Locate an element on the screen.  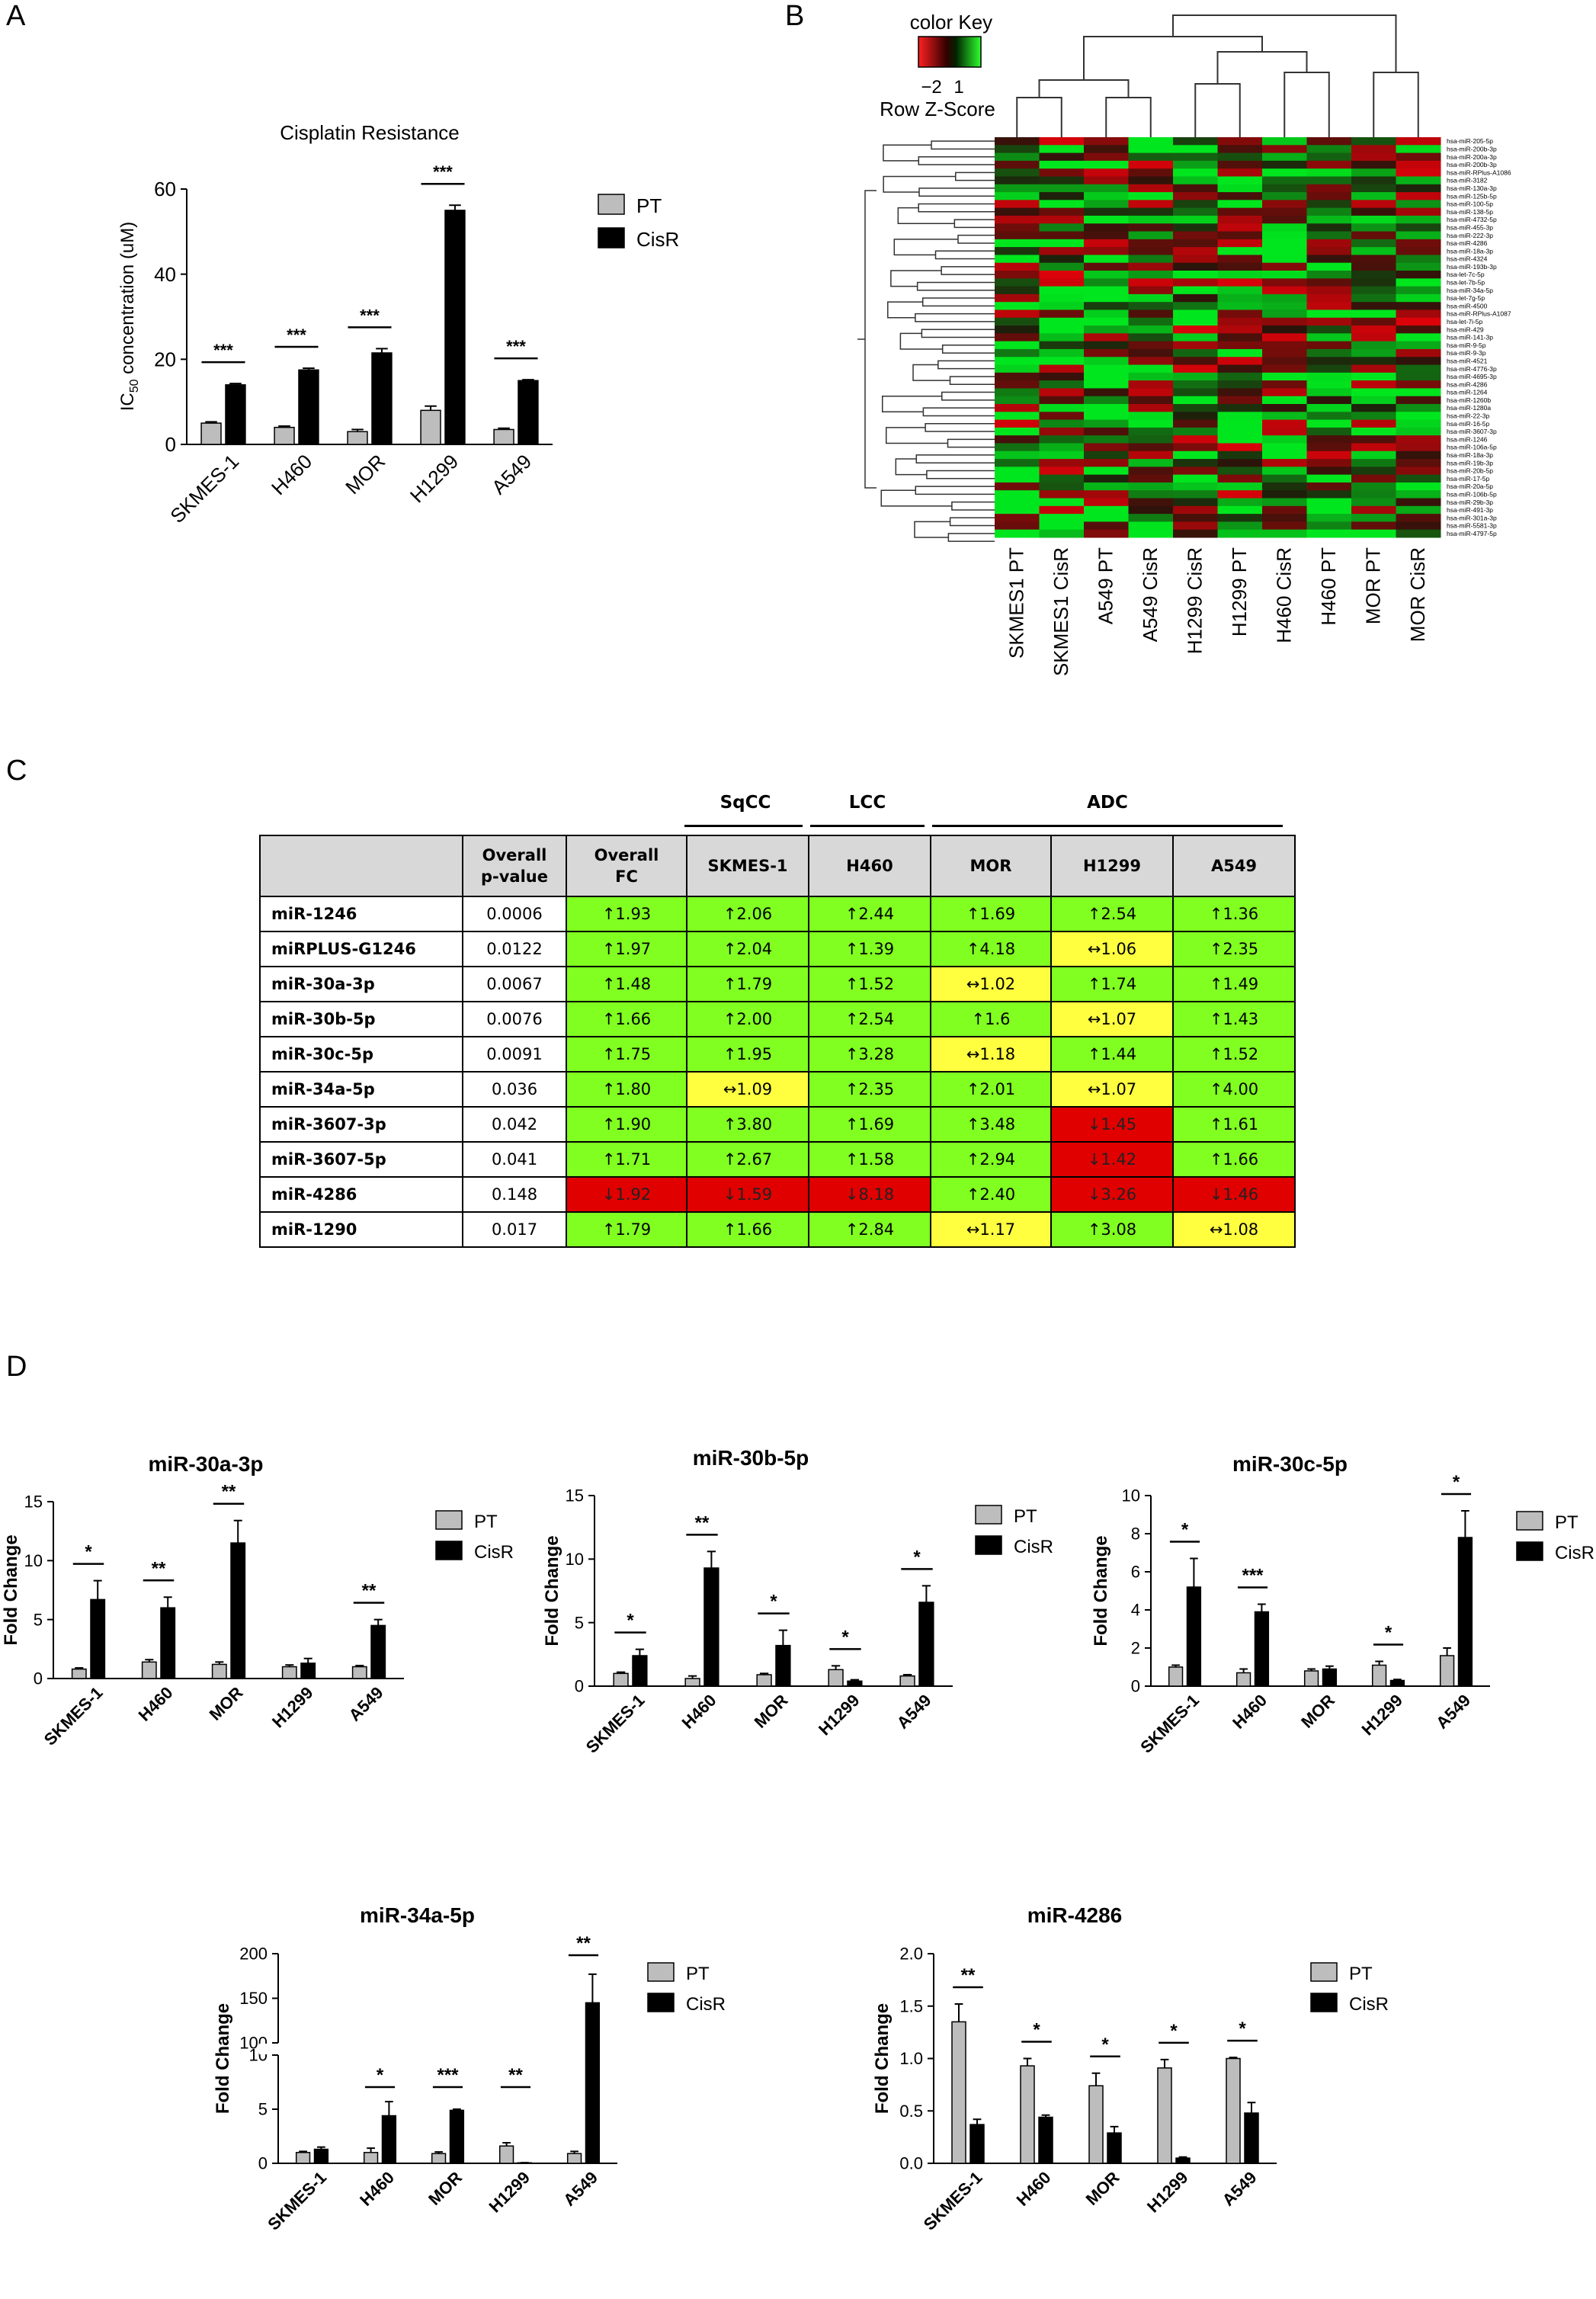
heatmap-row-label: hsa-miR-1260b is located at coordinates (1469, 400).